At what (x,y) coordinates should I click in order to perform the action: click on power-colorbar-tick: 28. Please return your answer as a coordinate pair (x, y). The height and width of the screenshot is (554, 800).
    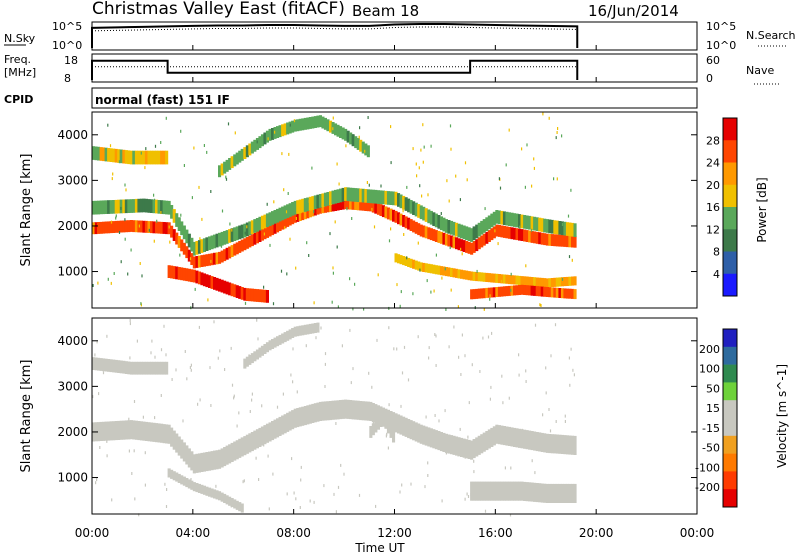
    Looking at the image, I should click on (713, 140).